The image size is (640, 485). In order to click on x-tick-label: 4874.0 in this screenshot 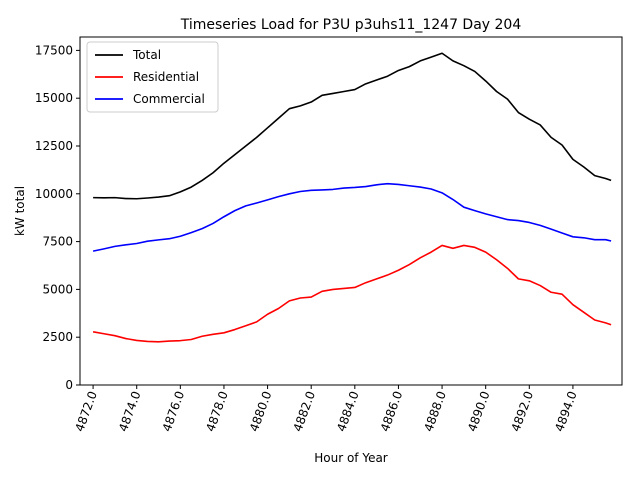, I will do `click(130, 411)`.